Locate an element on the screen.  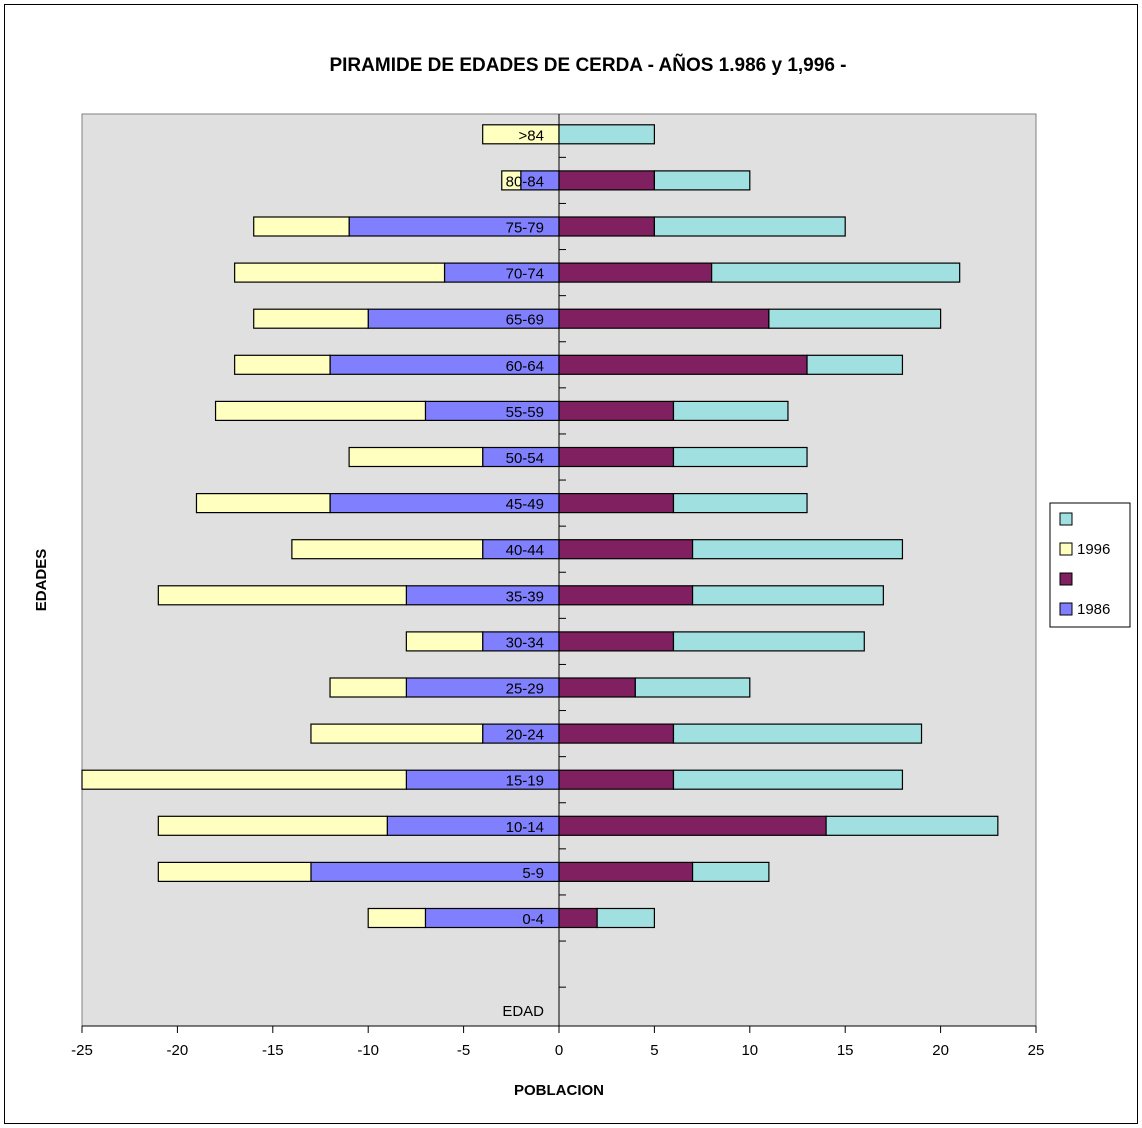
category-label: 5-9 is located at coordinates (533, 873).